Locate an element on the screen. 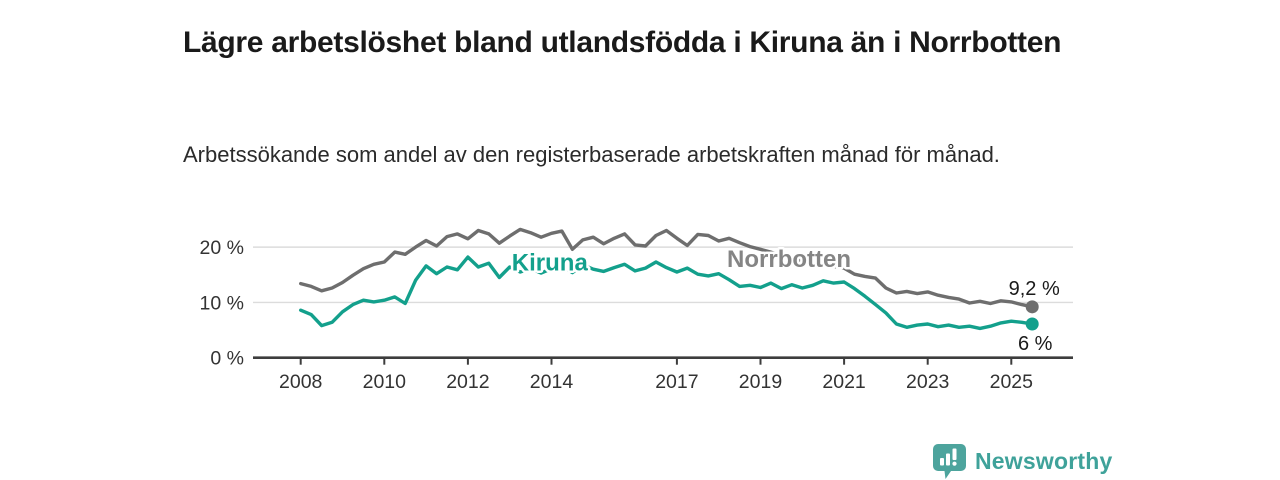 The image size is (1280, 480). series-end-dot-norrbotten is located at coordinates (1032, 307).